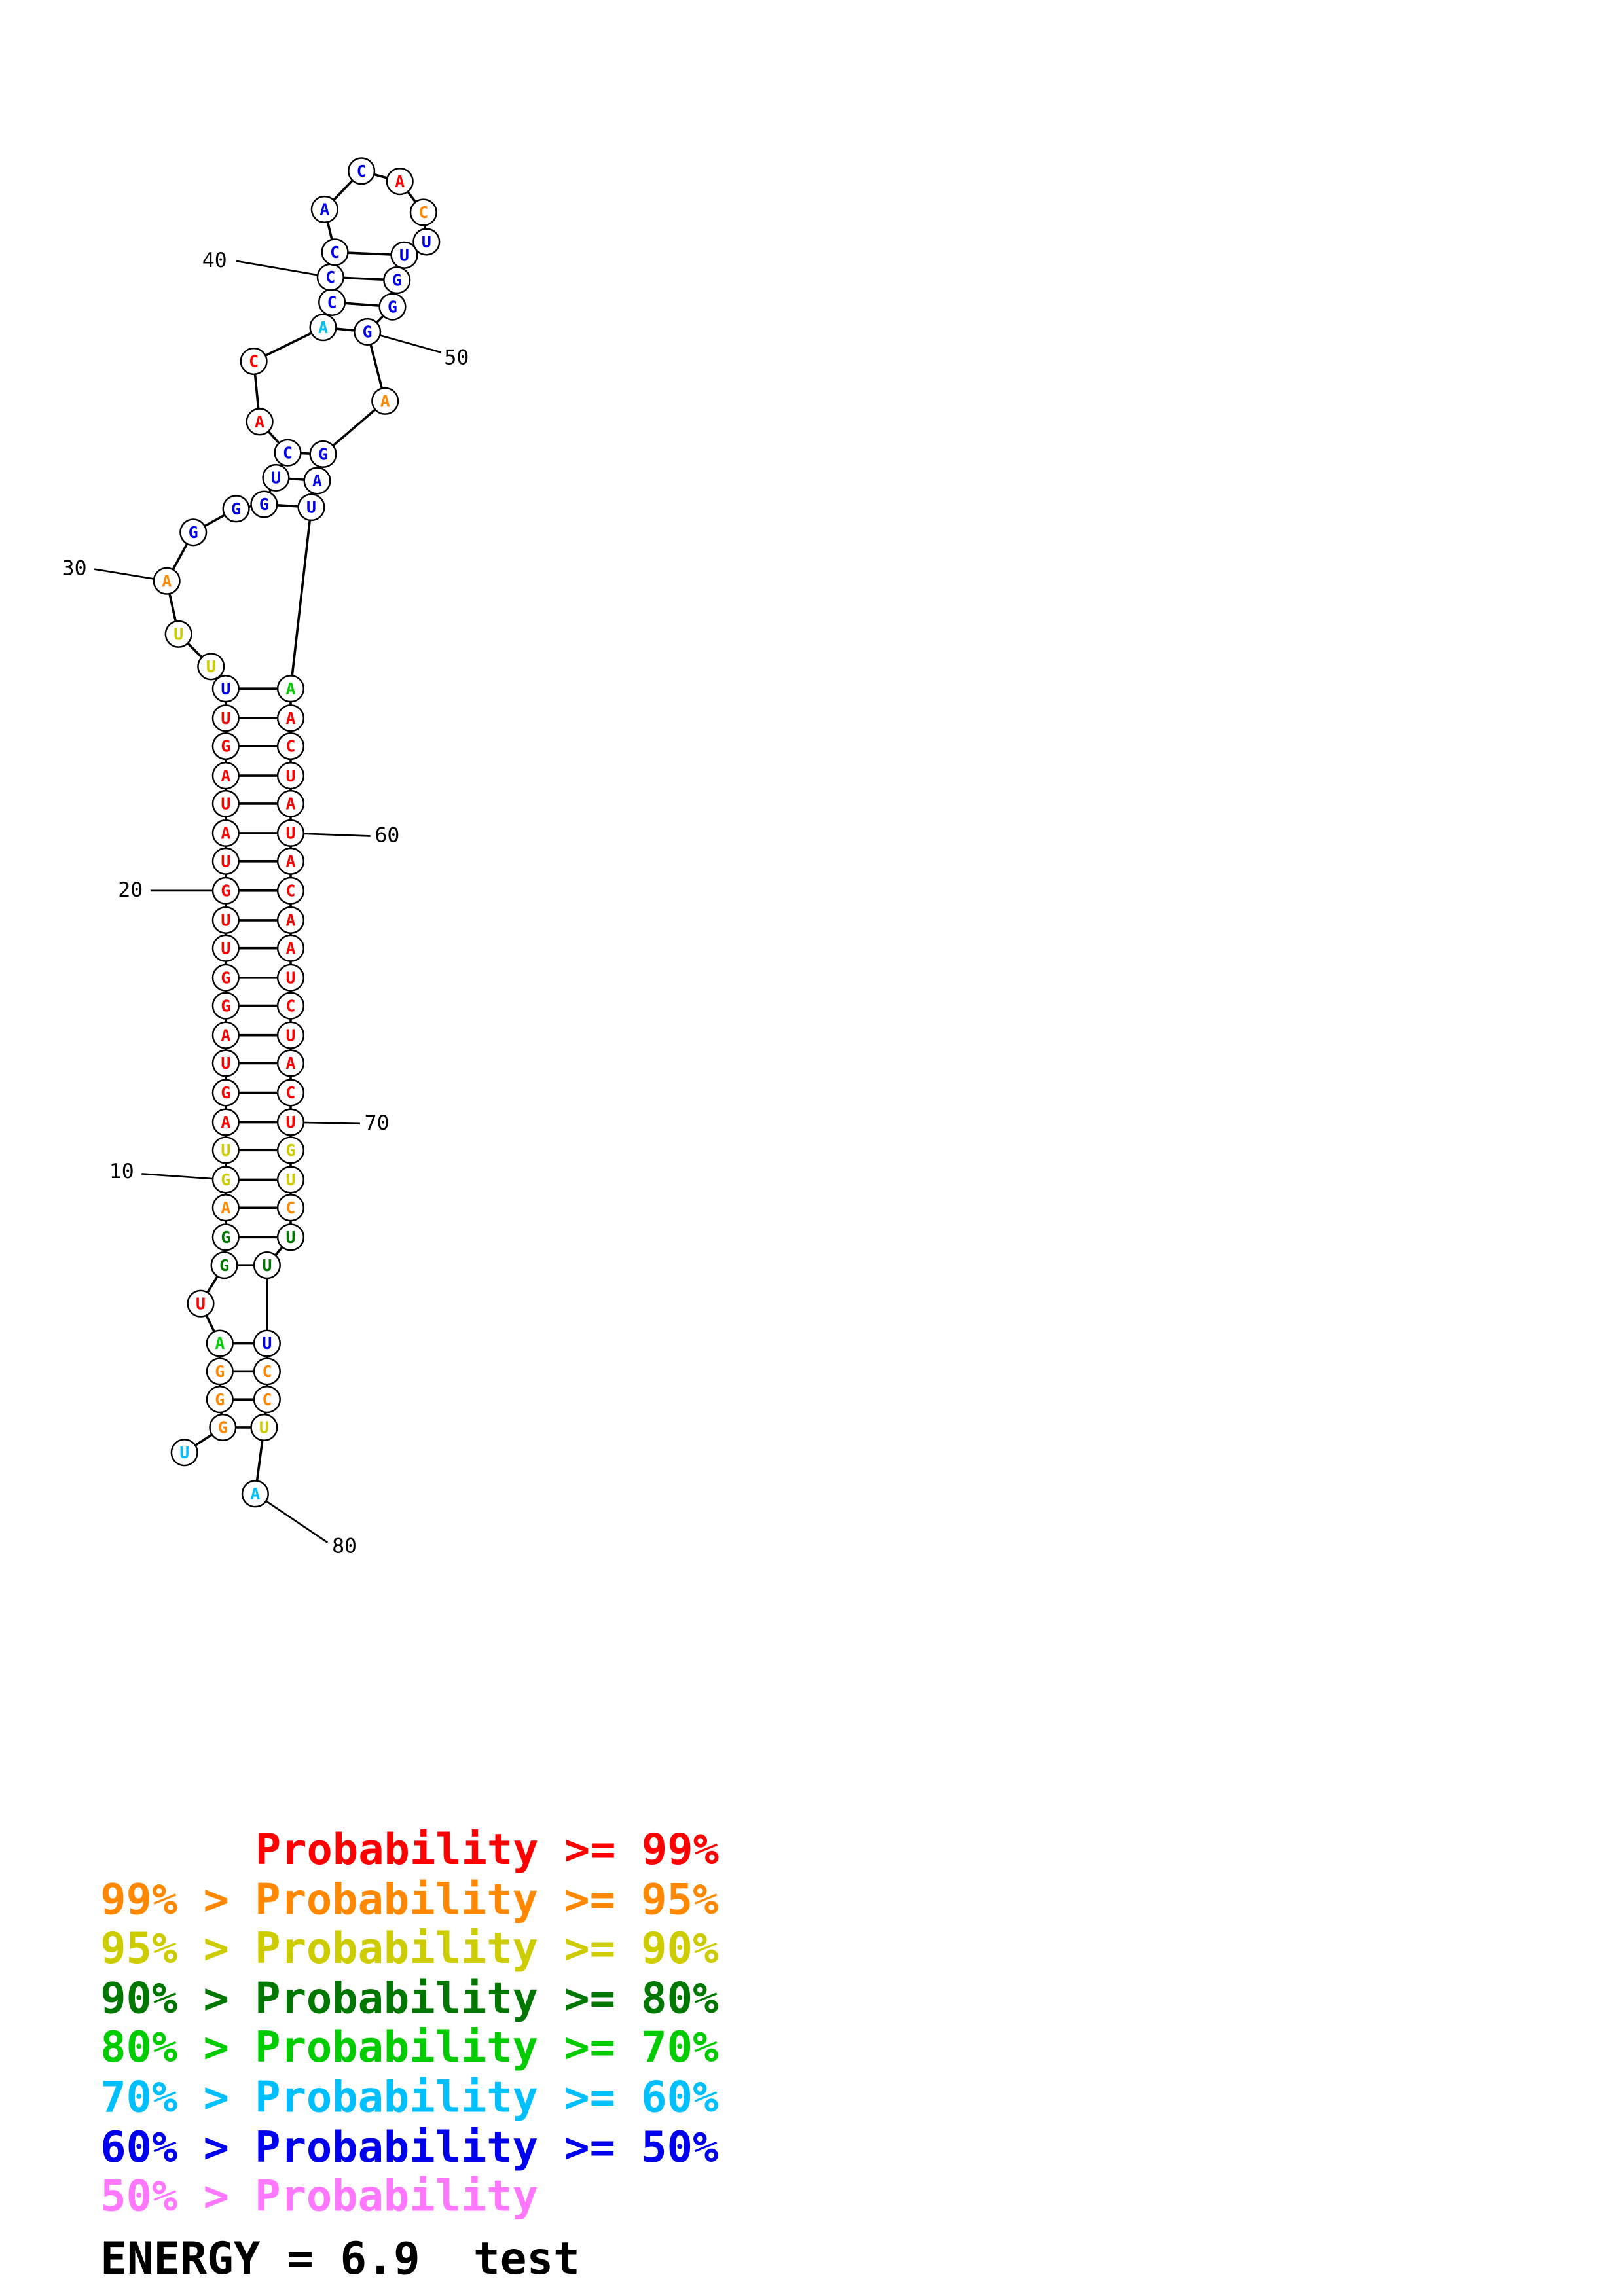 The image size is (1623, 2296). Describe the element at coordinates (319, 2196) in the screenshot. I see `legend-line-below50: 50% > Probability` at that location.